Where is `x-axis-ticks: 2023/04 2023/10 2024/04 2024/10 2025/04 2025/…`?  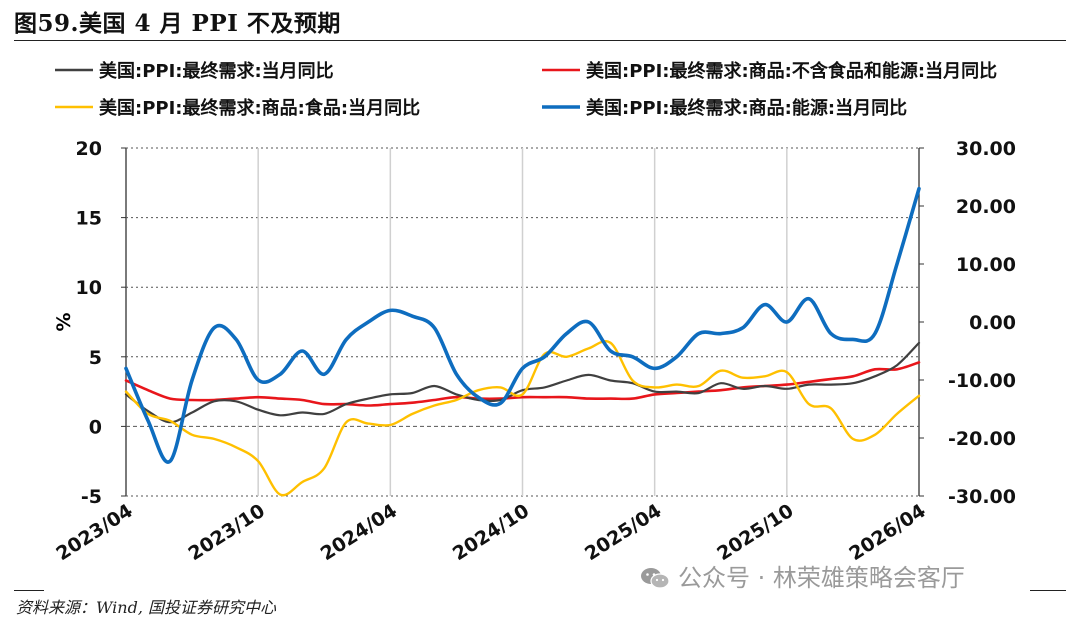 x-axis-ticks: 2023/04 2023/10 2024/04 2024/10 2025/04 2025/… is located at coordinates (490, 532).